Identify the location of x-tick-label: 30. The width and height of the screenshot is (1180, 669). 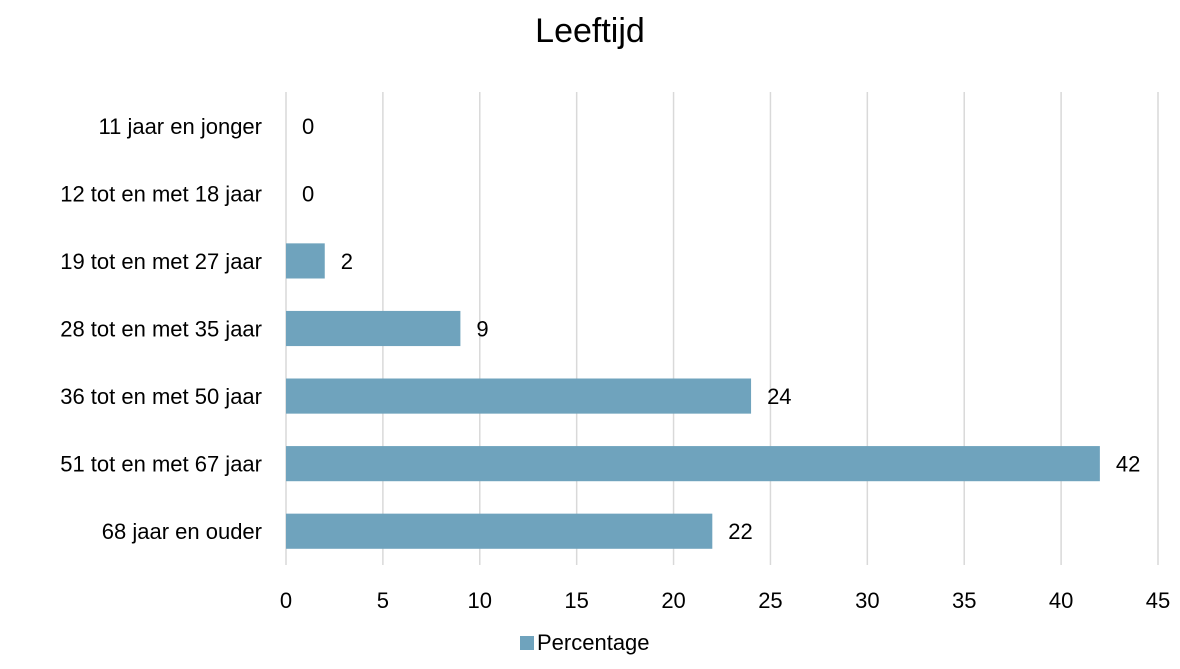
(867, 600).